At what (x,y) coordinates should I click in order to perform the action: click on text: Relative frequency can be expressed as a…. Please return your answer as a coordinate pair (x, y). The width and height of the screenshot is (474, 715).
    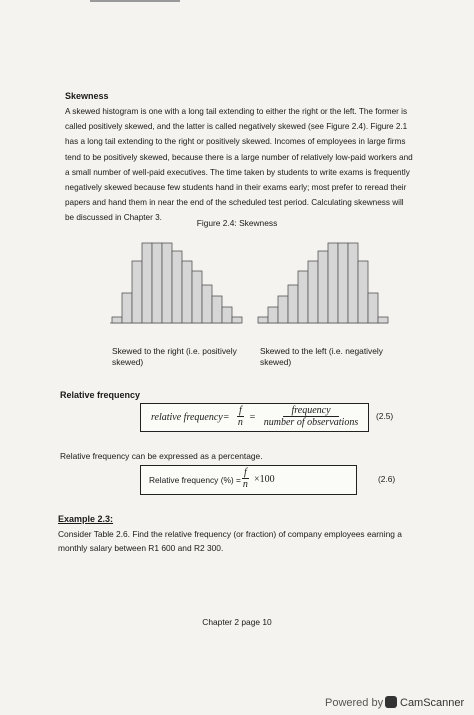
    Looking at the image, I should click on (161, 456).